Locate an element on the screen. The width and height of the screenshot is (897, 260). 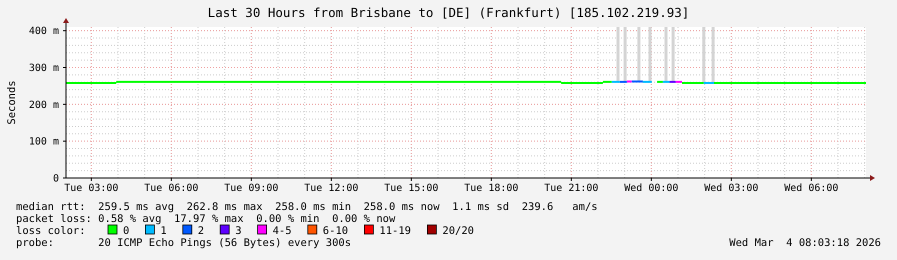
x-tick-label: Tue 12:00 is located at coordinates (331, 188).